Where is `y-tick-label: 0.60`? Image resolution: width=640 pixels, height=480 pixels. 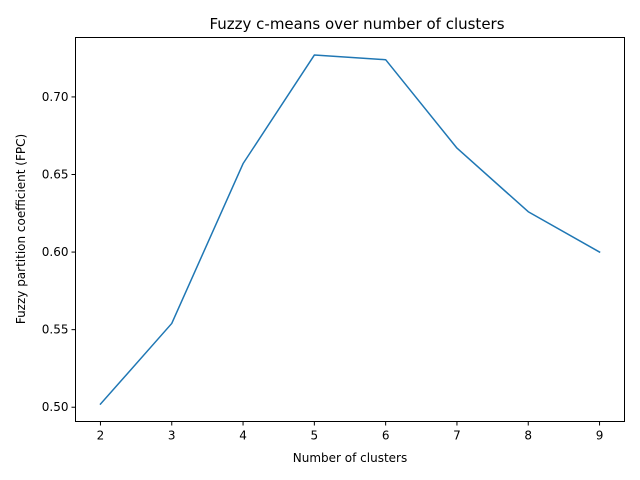 y-tick-label: 0.60 is located at coordinates (55, 252).